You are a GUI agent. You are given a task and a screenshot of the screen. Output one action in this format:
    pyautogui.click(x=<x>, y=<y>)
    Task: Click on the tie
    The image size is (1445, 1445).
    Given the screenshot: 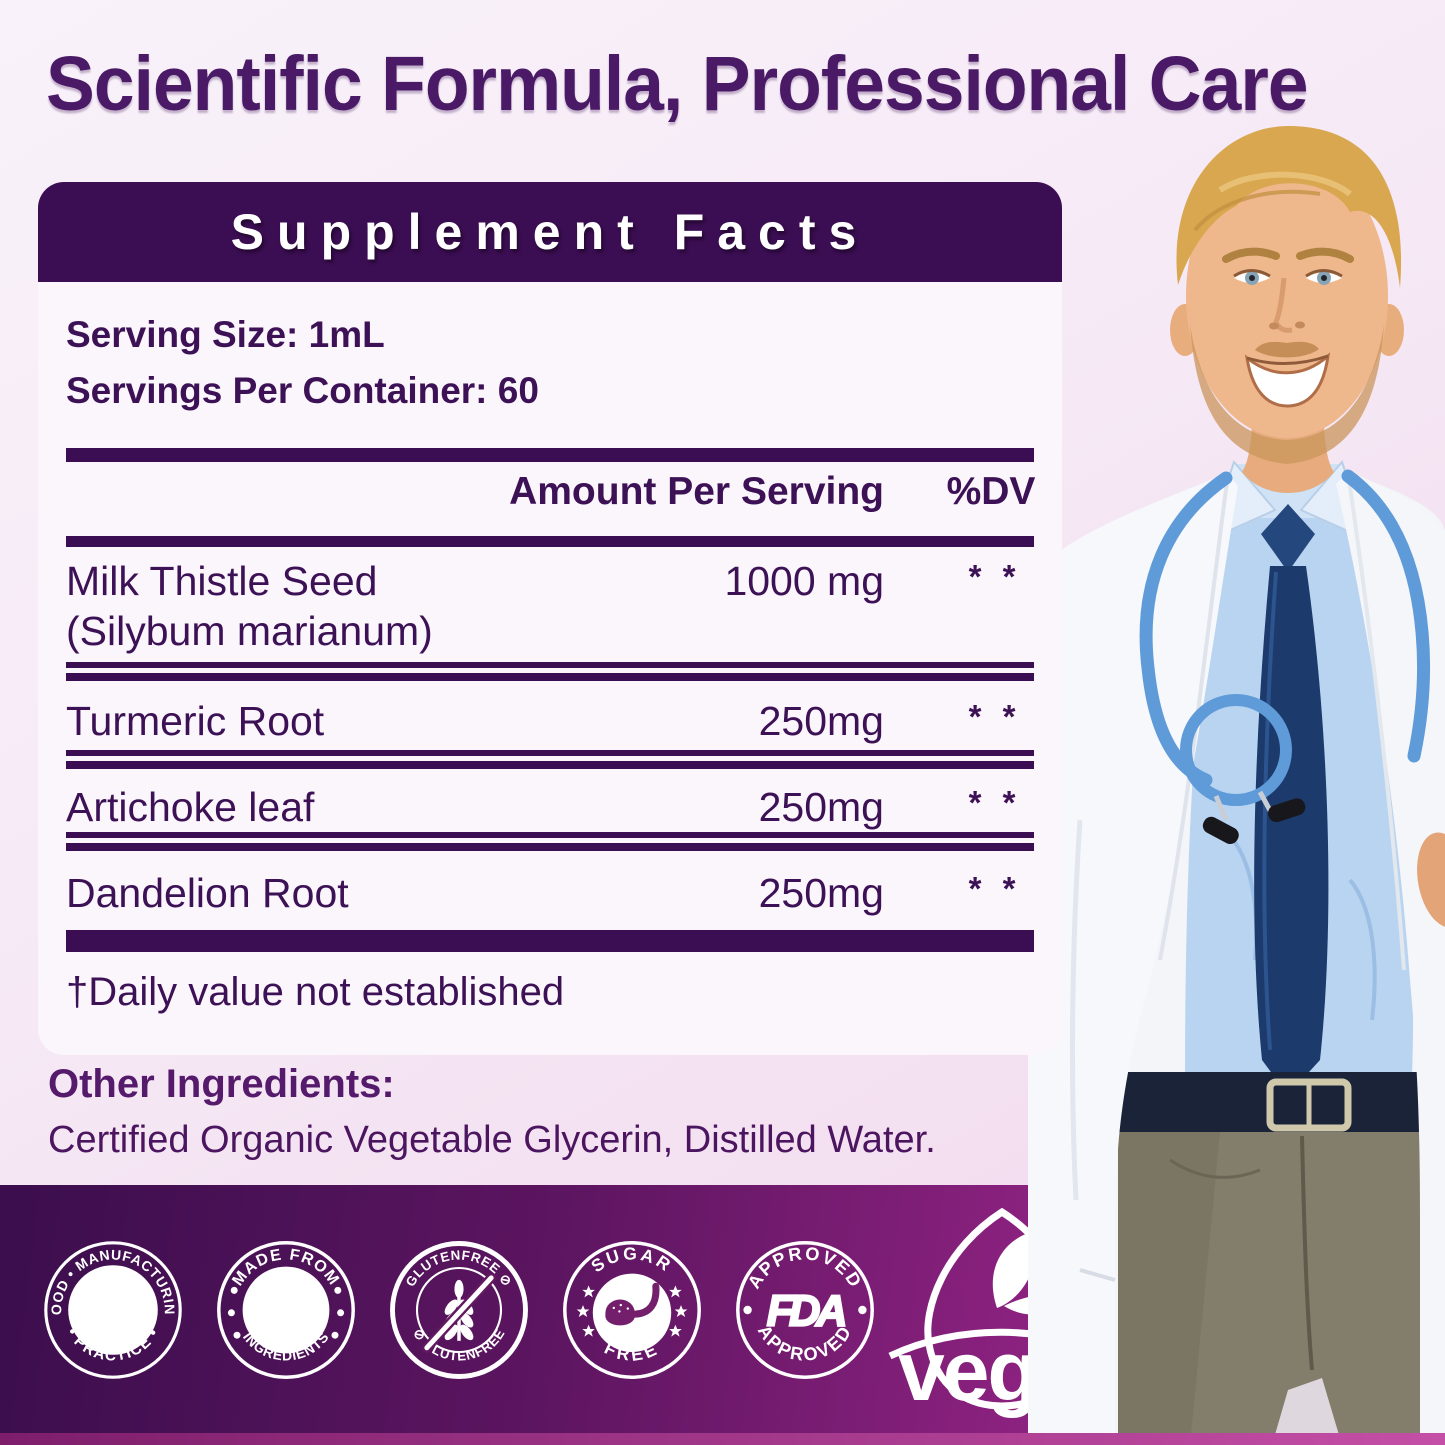 What is the action you would take?
    pyautogui.click(x=1291, y=799)
    